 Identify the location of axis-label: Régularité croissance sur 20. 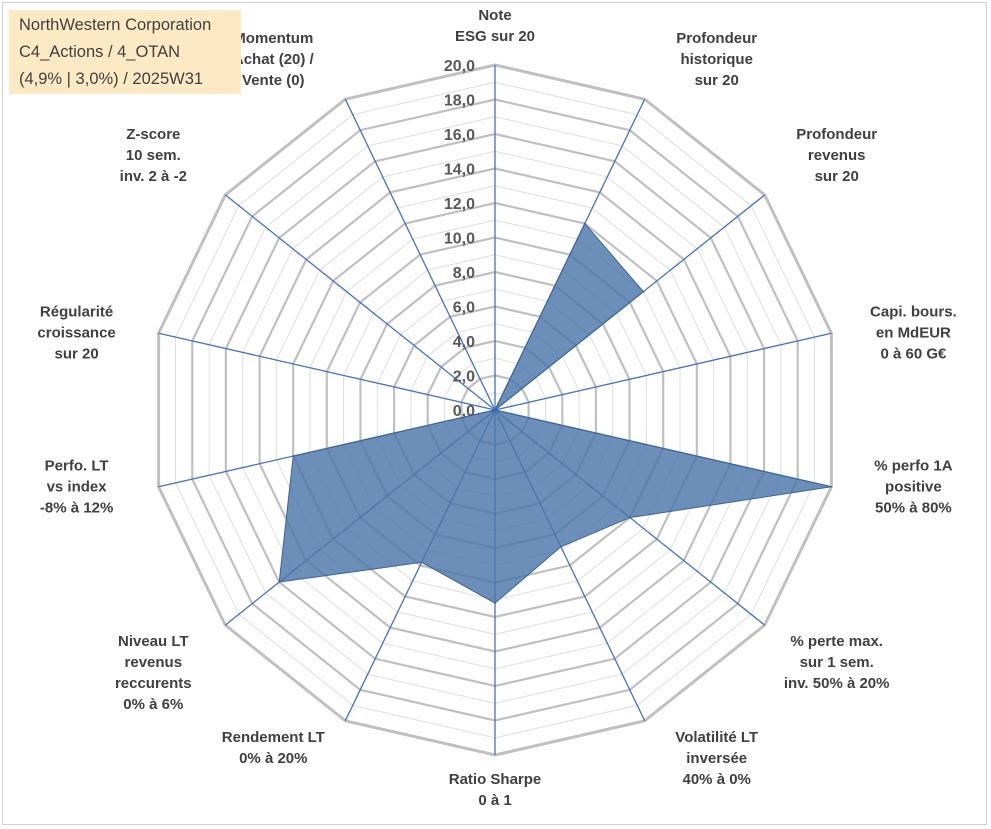
(76, 333).